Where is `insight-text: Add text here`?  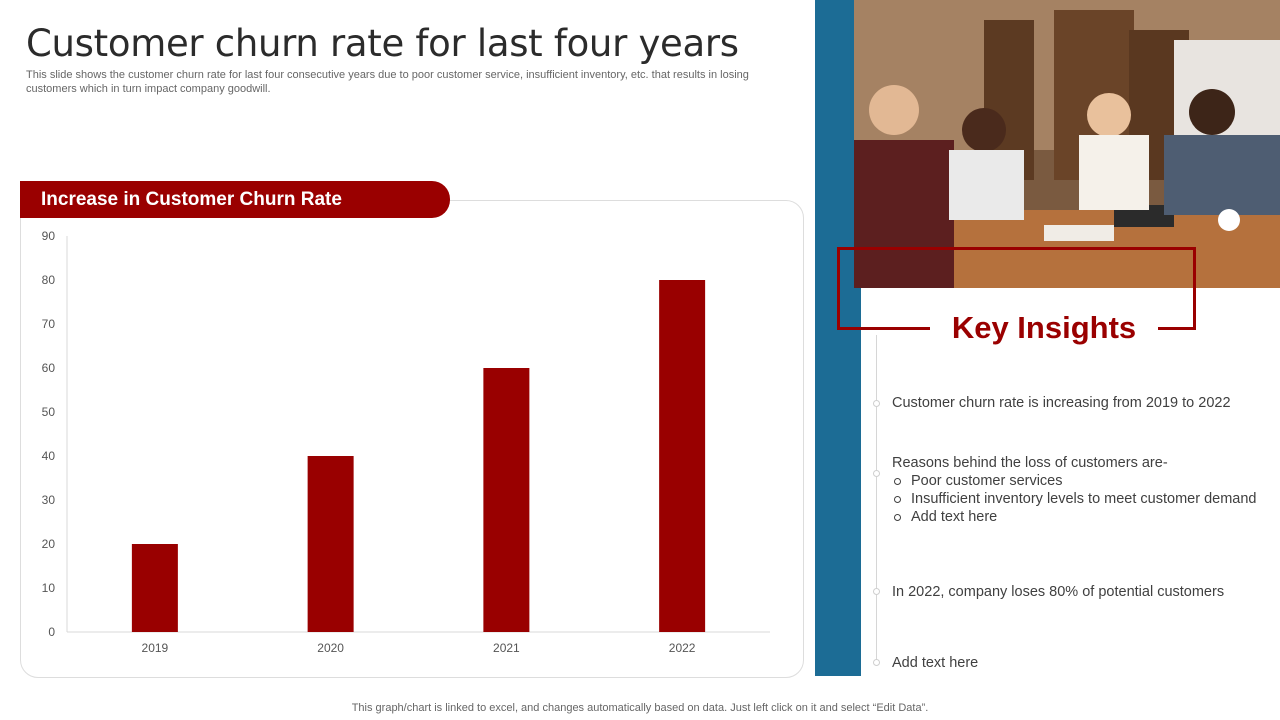
insight-text: Add text here is located at coordinates (935, 663).